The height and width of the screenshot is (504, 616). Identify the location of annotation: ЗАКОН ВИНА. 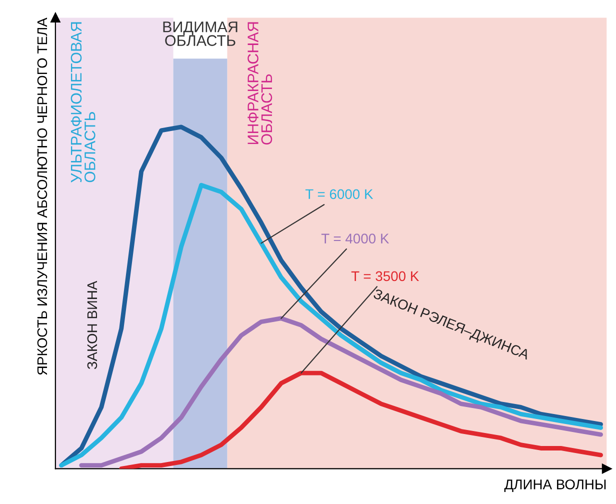
(92, 325).